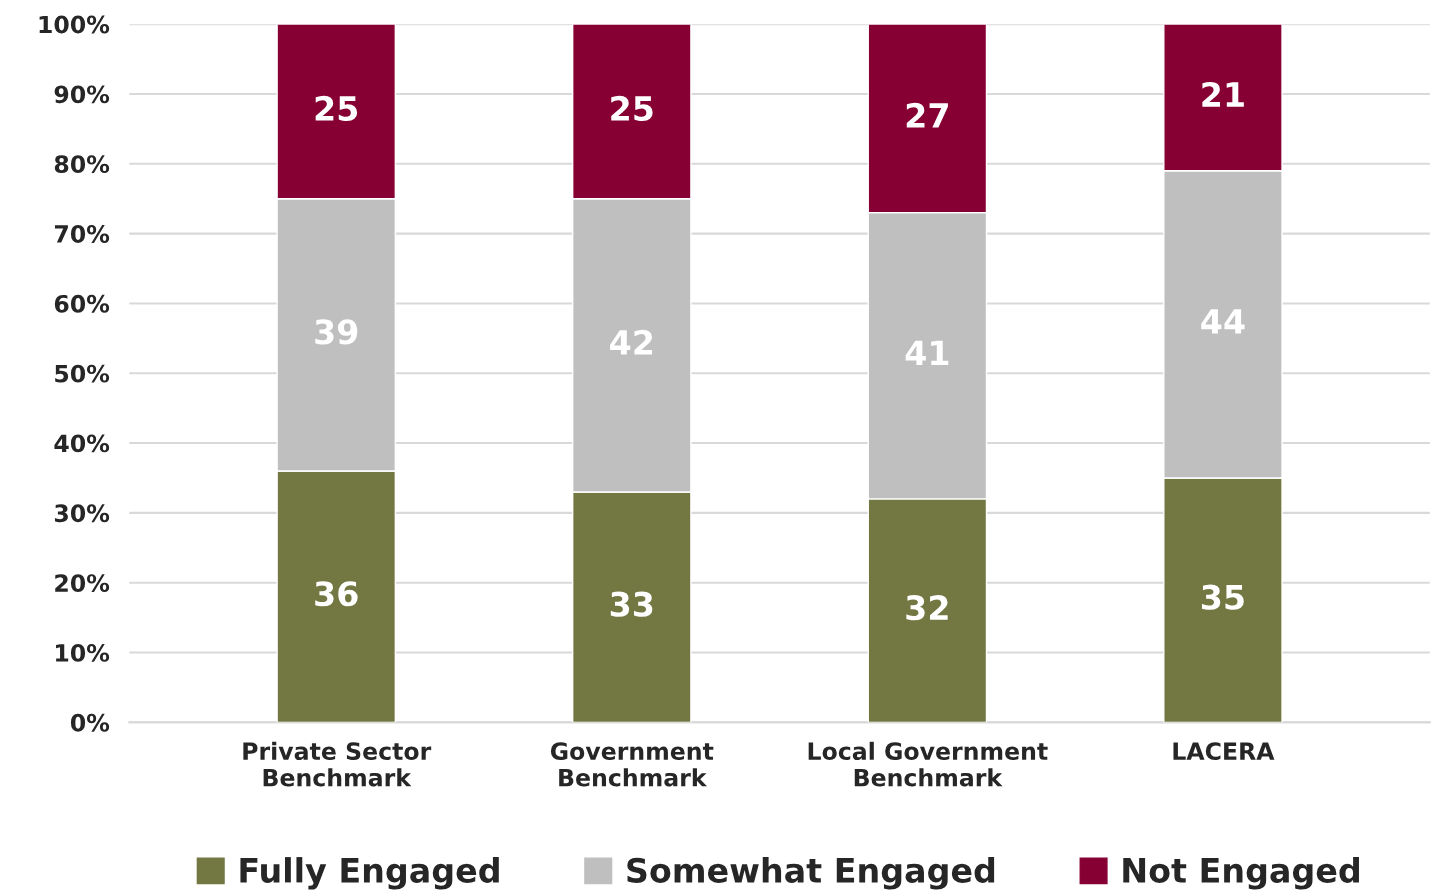 The image size is (1437, 894). Describe the element at coordinates (927, 352) in the screenshot. I see `data-label: 41` at that location.